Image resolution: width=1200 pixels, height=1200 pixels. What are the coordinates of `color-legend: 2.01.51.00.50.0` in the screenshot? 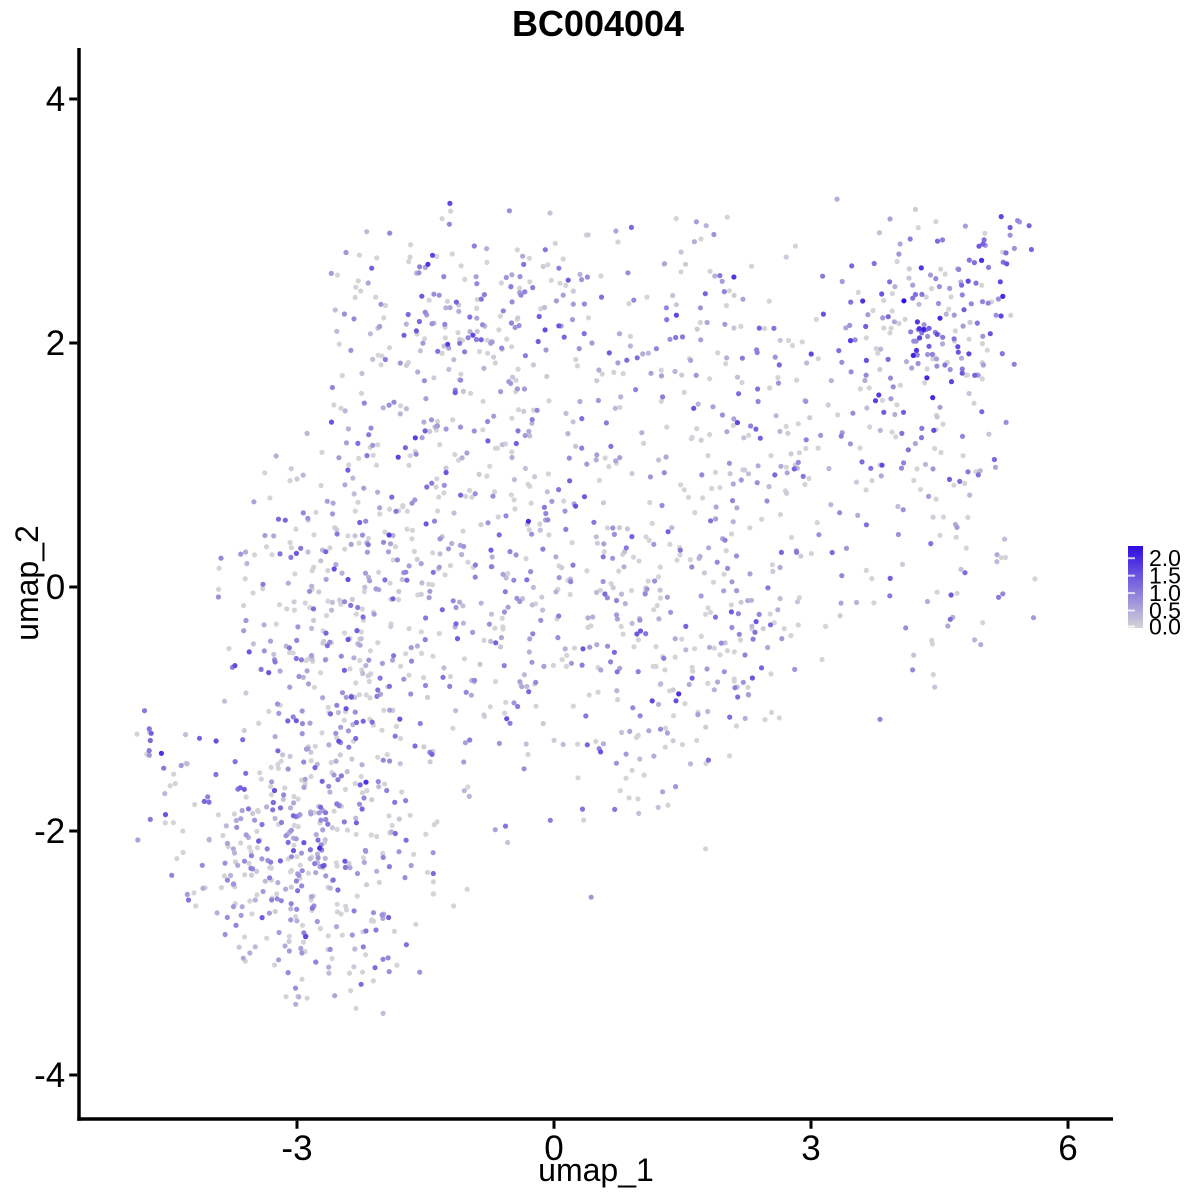 It's located at (1154, 592).